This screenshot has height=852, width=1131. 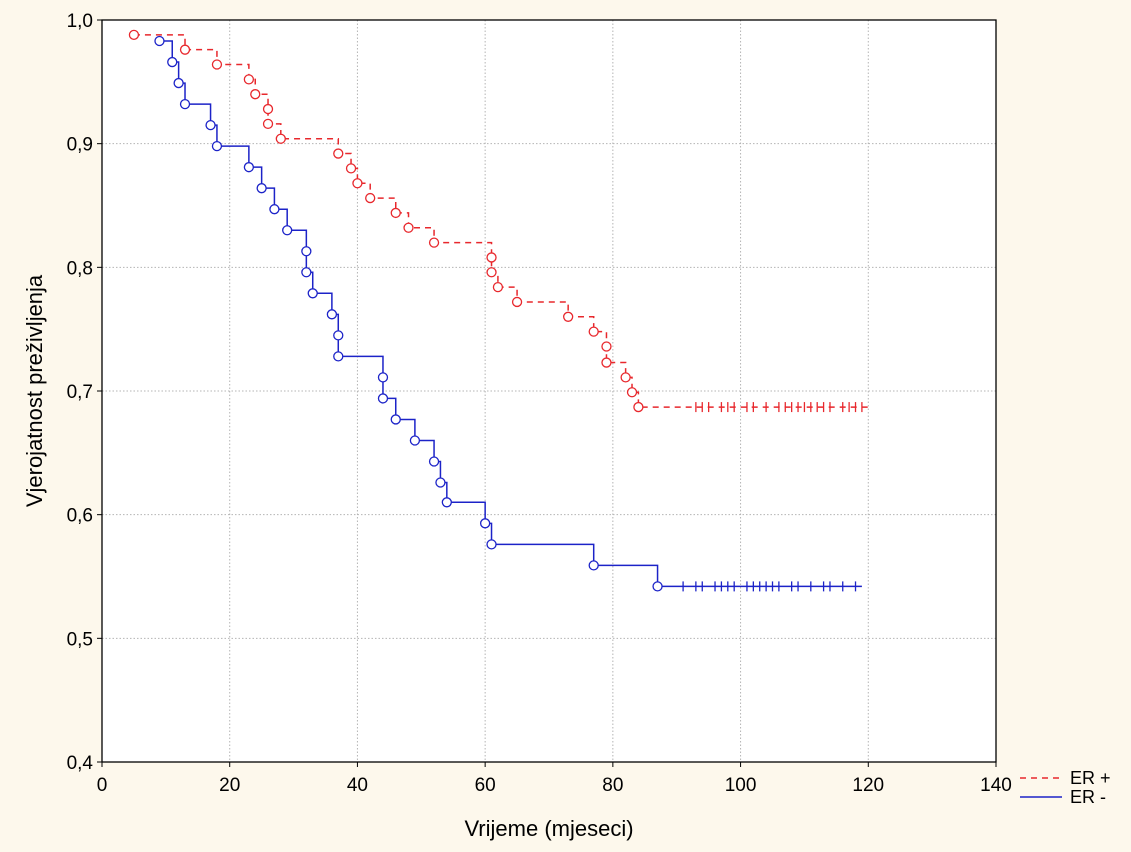 What do you see at coordinates (80, 145) in the screenshot?
I see `y-tick-label: 0,9` at bounding box center [80, 145].